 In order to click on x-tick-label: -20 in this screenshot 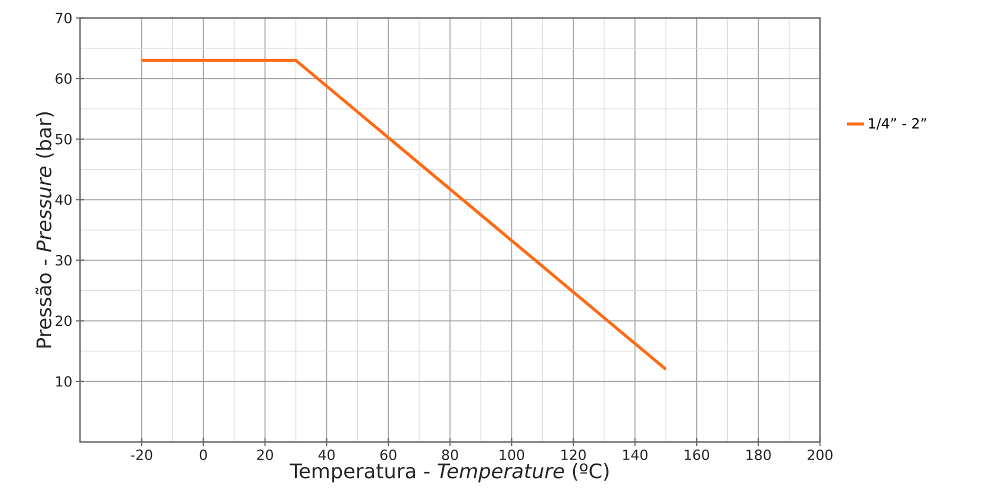, I will do `click(141, 455)`.